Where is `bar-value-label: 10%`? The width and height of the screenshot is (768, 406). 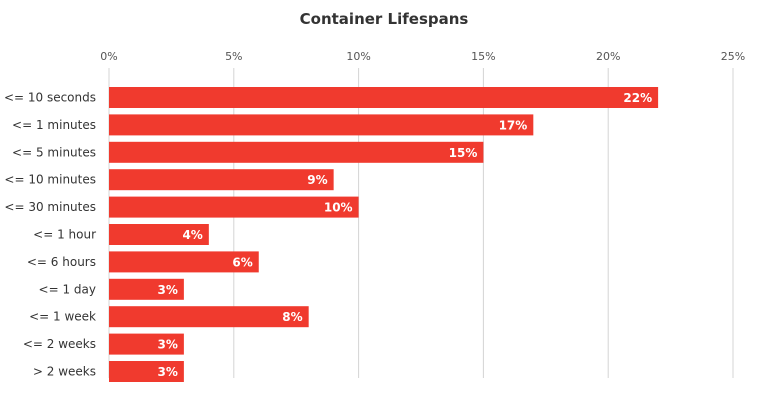 bar-value-label: 10% is located at coordinates (338, 208).